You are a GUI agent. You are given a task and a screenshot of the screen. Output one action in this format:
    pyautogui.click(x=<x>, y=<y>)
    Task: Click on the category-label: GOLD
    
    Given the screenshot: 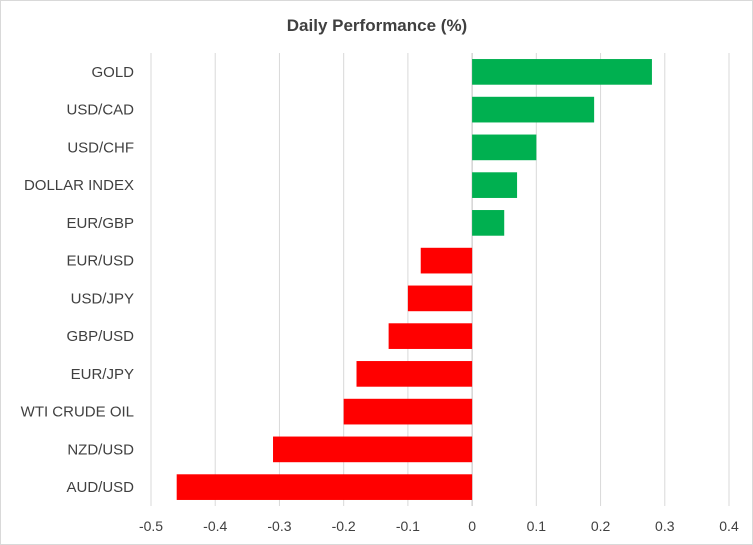 What is the action you would take?
    pyautogui.click(x=112, y=72)
    